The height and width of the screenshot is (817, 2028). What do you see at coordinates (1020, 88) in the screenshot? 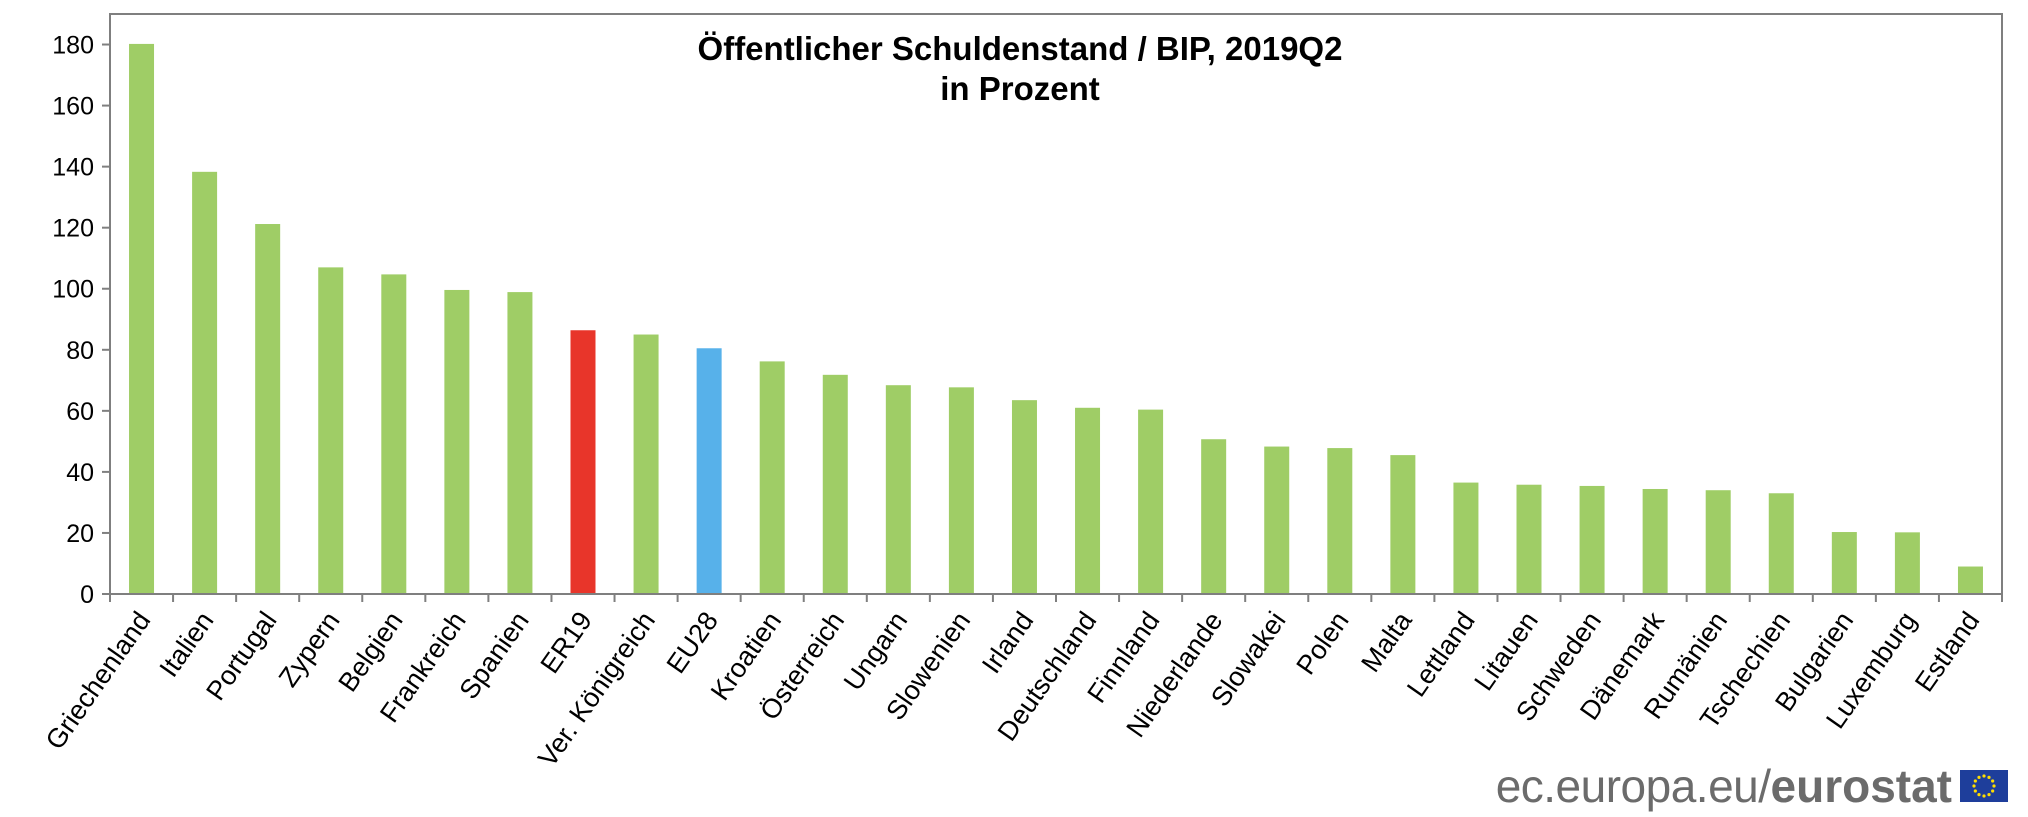
I see `chart-subtitle: in Prozent` at bounding box center [1020, 88].